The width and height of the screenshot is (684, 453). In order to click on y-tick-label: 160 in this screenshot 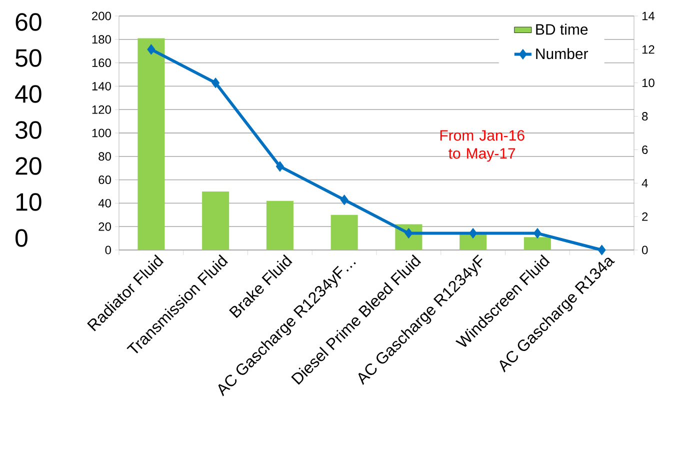, I will do `click(102, 63)`.